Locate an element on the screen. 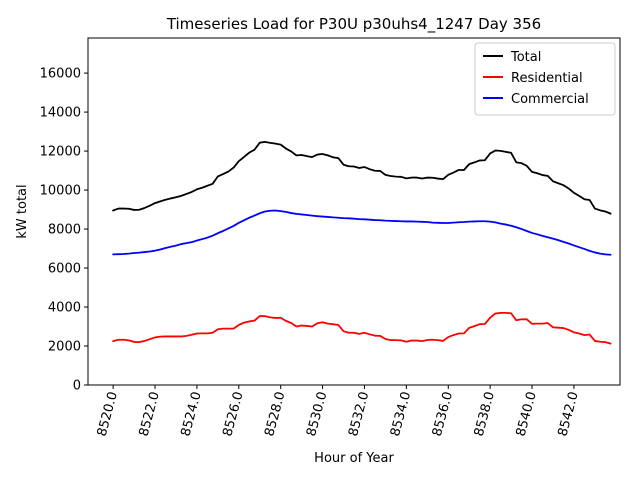 This screenshot has width=640, height=480. y-tick-label: 12000 is located at coordinates (60, 152).